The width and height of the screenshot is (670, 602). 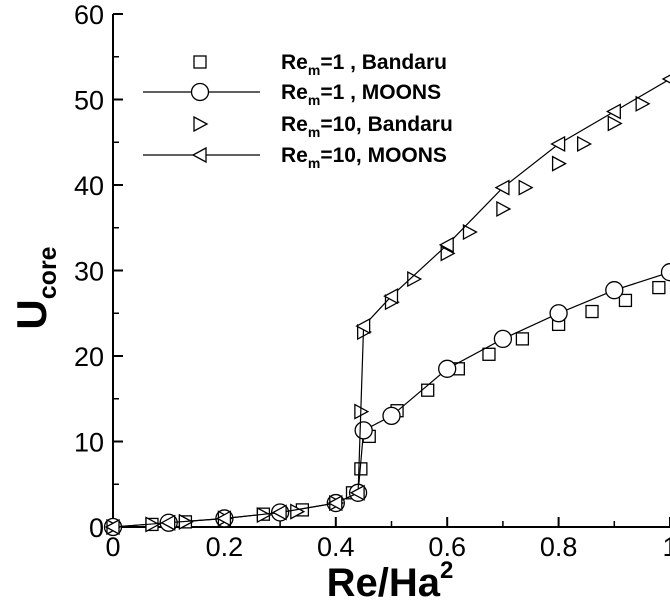 What do you see at coordinates (447, 547) in the screenshot?
I see `x-tick-label: 0.6` at bounding box center [447, 547].